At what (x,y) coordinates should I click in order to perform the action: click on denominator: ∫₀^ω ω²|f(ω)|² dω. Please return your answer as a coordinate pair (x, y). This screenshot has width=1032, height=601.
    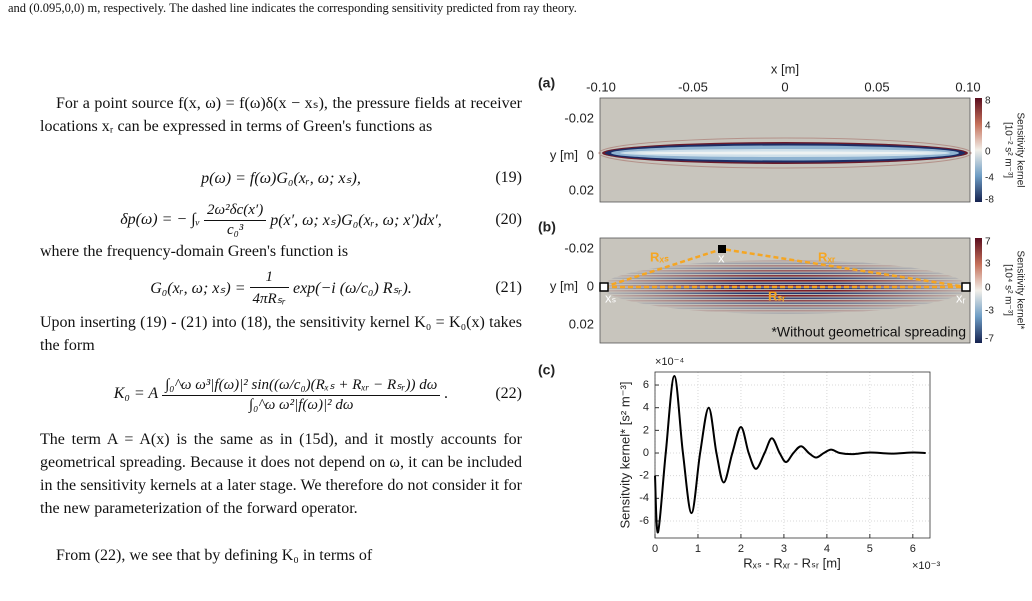
    Looking at the image, I should click on (301, 404).